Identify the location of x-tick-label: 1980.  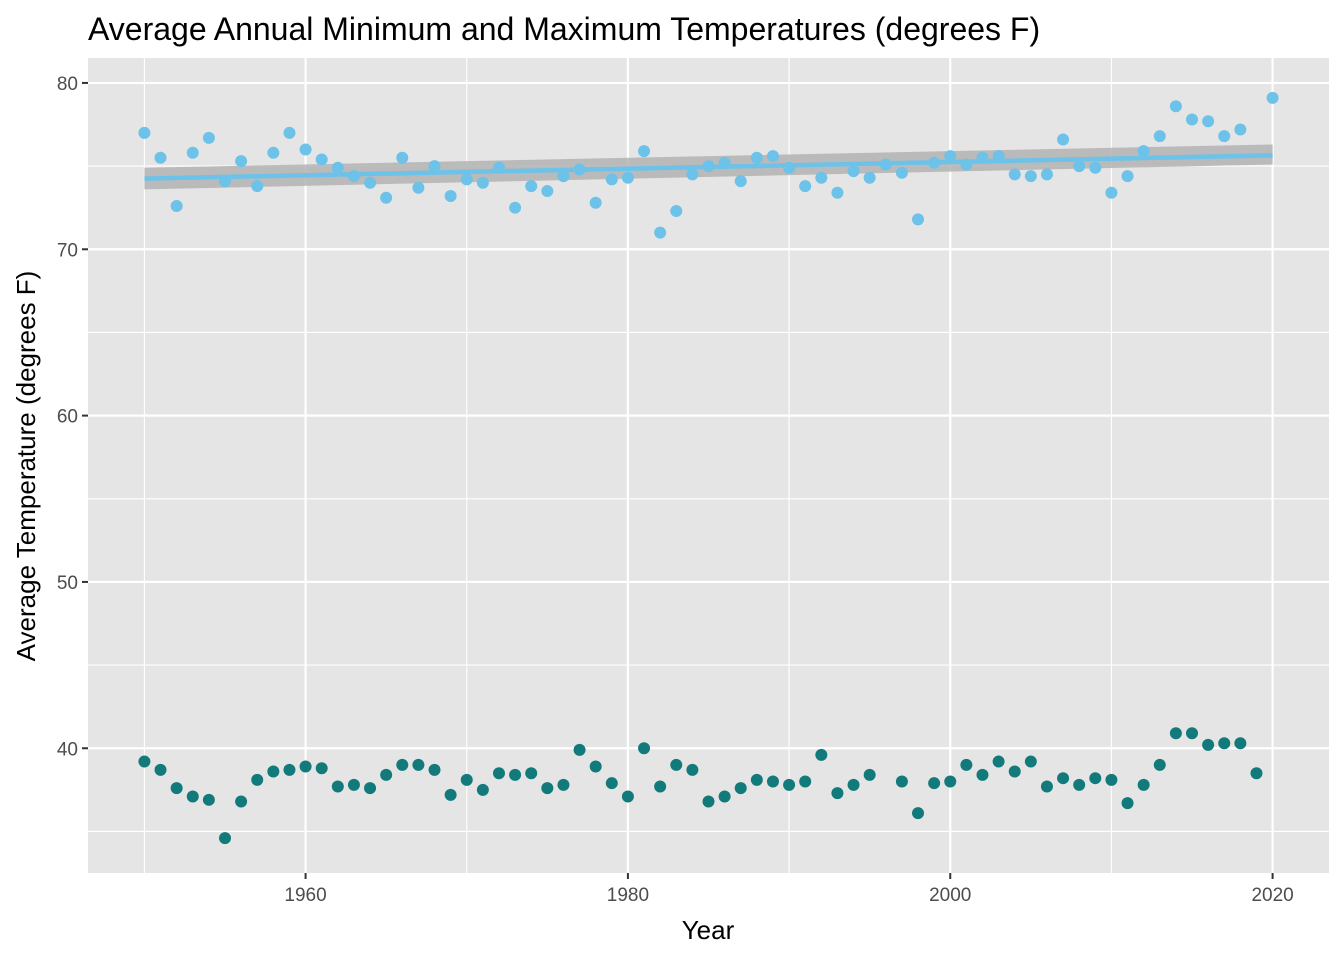
(628, 895).